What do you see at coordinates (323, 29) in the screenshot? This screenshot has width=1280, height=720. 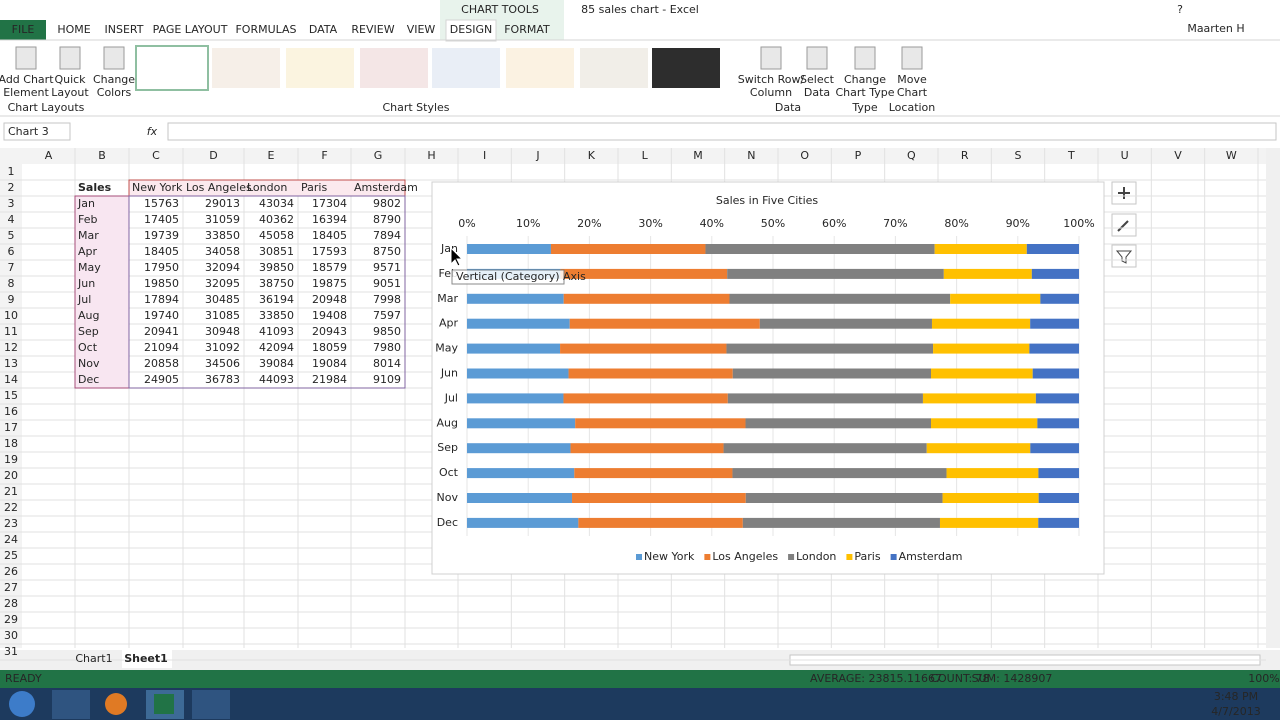 I see `ribbon-tab: DATA` at bounding box center [323, 29].